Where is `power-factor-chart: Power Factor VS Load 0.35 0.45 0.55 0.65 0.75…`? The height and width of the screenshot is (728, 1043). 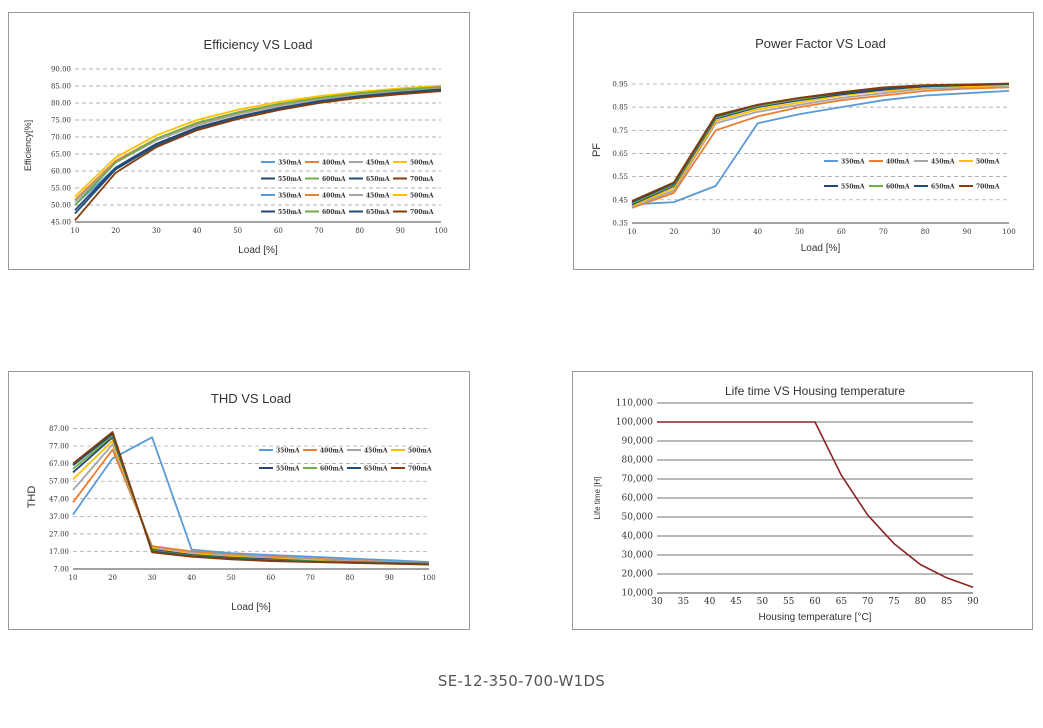
power-factor-chart: Power Factor VS Load 0.35 0.45 0.55 0.65 0.75… is located at coordinates (803, 145).